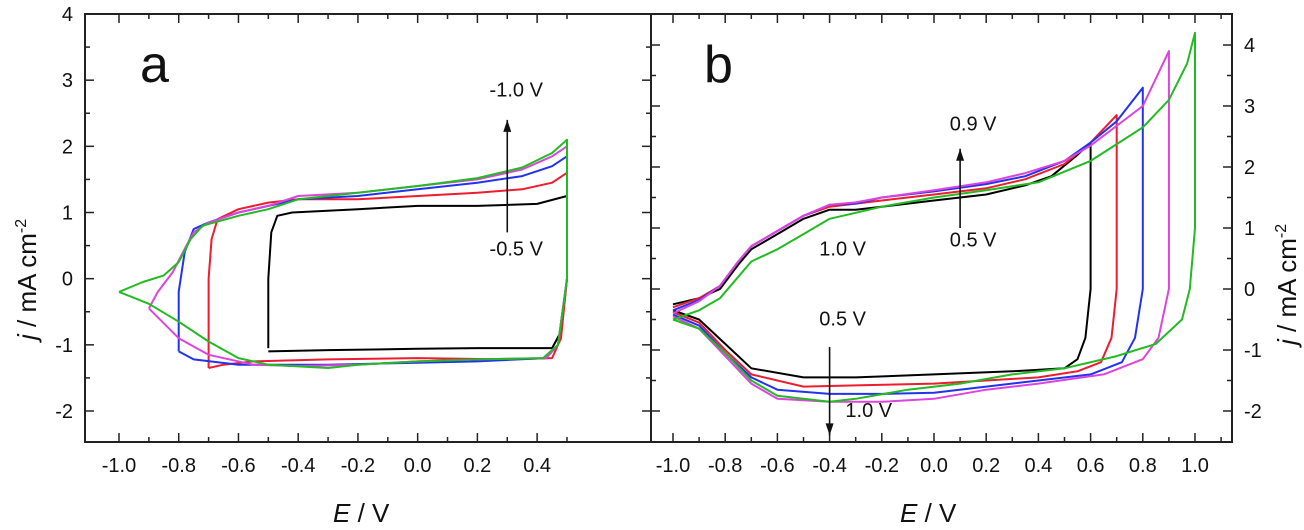  What do you see at coordinates (1195, 466) in the screenshot?
I see `x-tick-label: 1.0` at bounding box center [1195, 466].